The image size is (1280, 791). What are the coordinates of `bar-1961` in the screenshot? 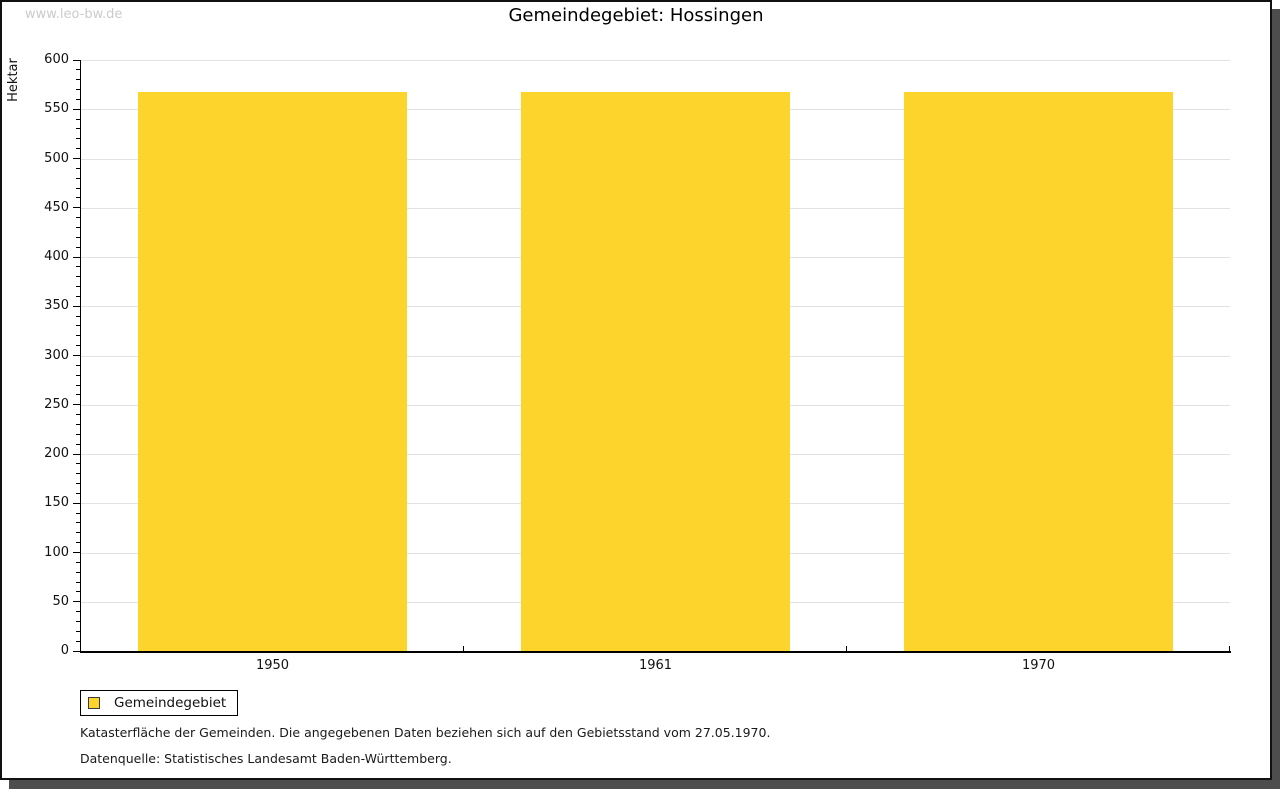 It's located at (655, 371).